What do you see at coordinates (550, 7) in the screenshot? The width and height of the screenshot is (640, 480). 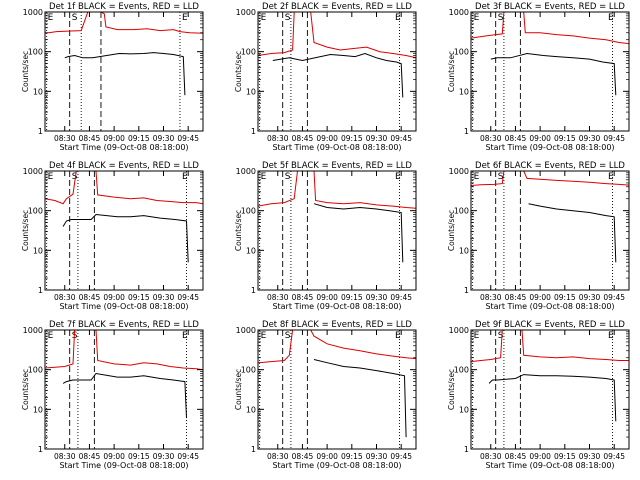 I see `panel-title: Det 3f BLACK = Events, RED = LLD` at bounding box center [550, 7].